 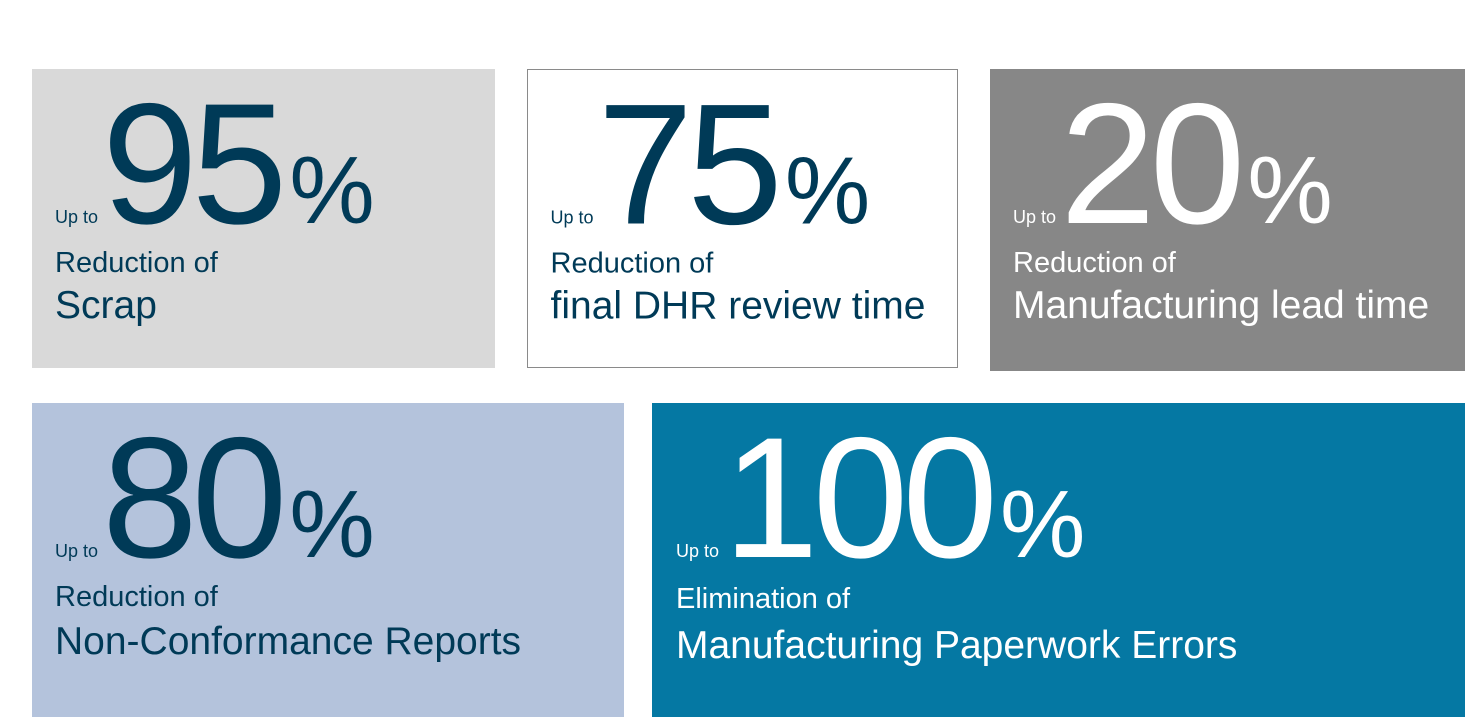 I want to click on stat-headline: Up to100%, so click(x=880, y=498).